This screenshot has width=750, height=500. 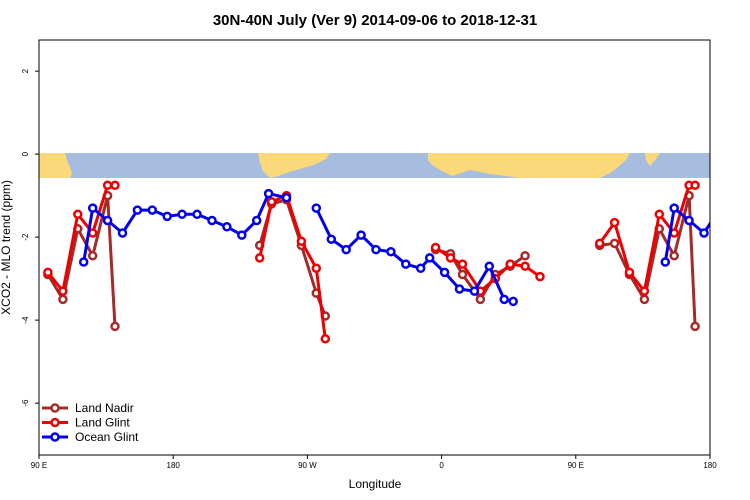 I want to click on x-axis-title: Longitude, so click(x=375, y=484).